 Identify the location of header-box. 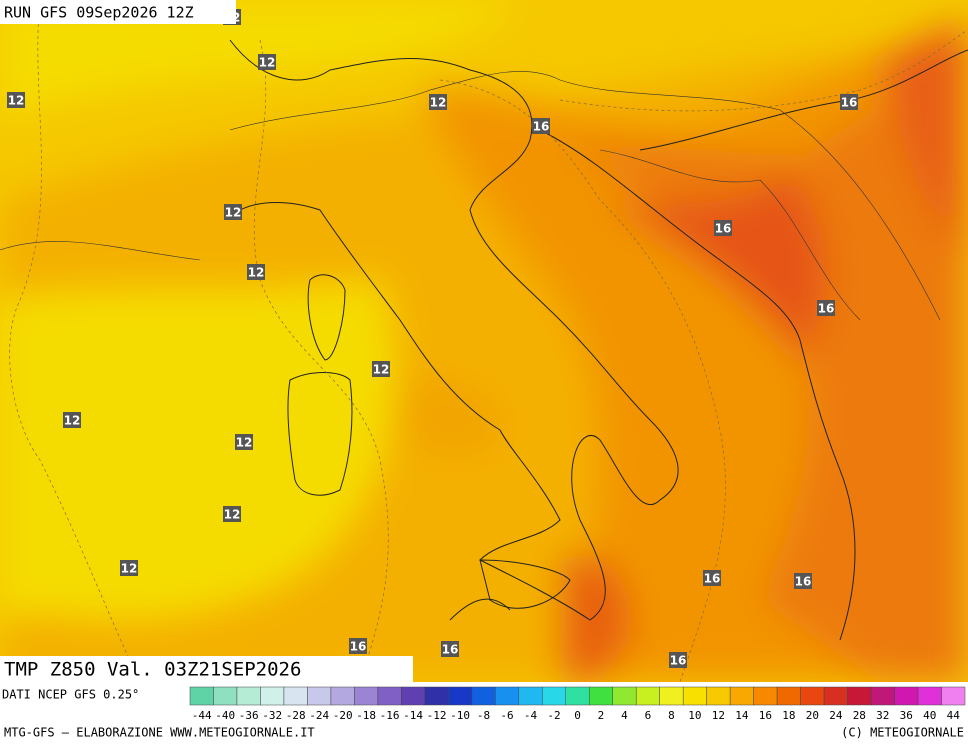
(118, 12).